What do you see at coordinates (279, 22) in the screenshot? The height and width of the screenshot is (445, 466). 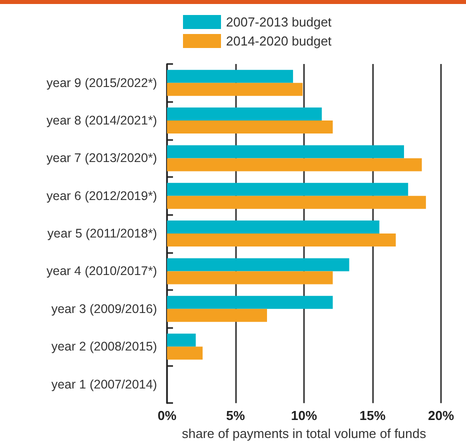 I see `legend-label: 2007-2013 budget` at bounding box center [279, 22].